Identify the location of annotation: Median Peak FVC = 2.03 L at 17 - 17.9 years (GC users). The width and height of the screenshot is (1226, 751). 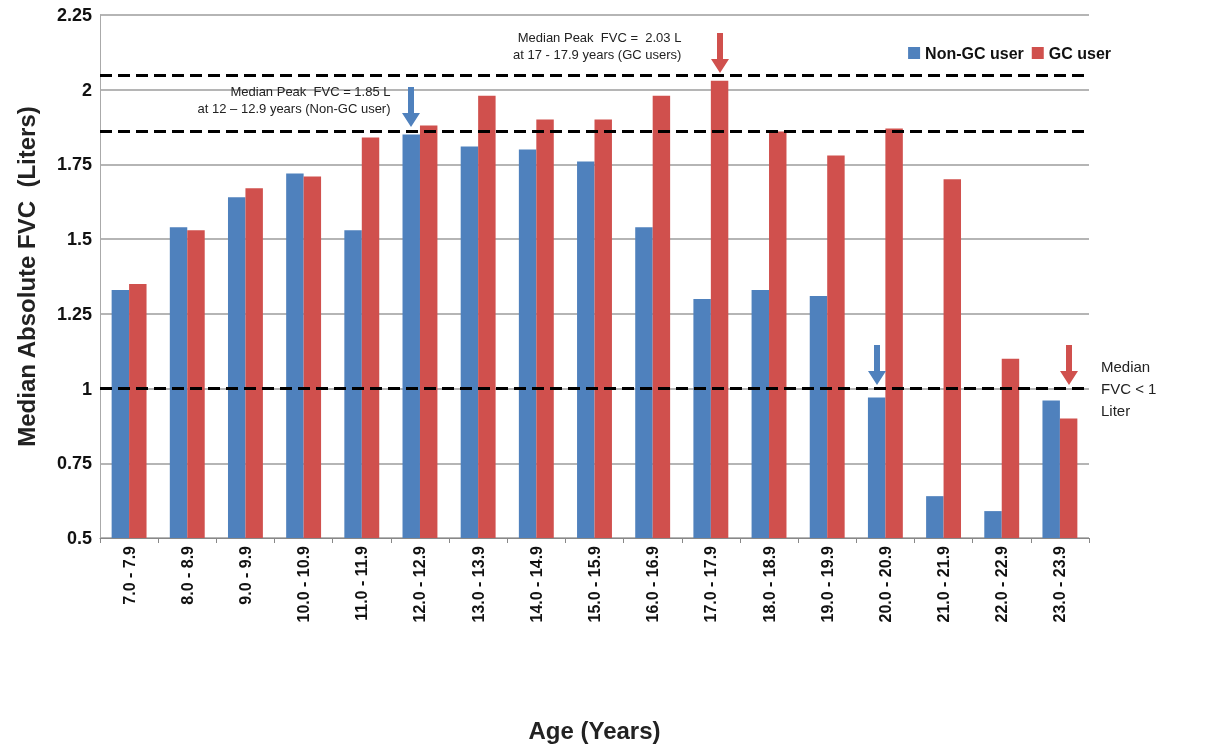
(597, 45).